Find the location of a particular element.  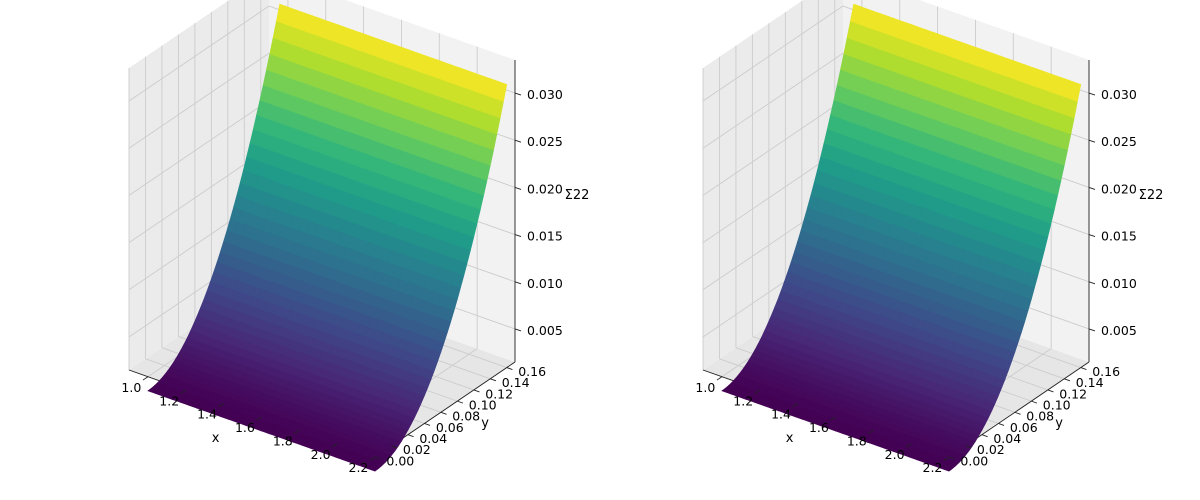

z-tick-label: 0.025 is located at coordinates (1119, 141).